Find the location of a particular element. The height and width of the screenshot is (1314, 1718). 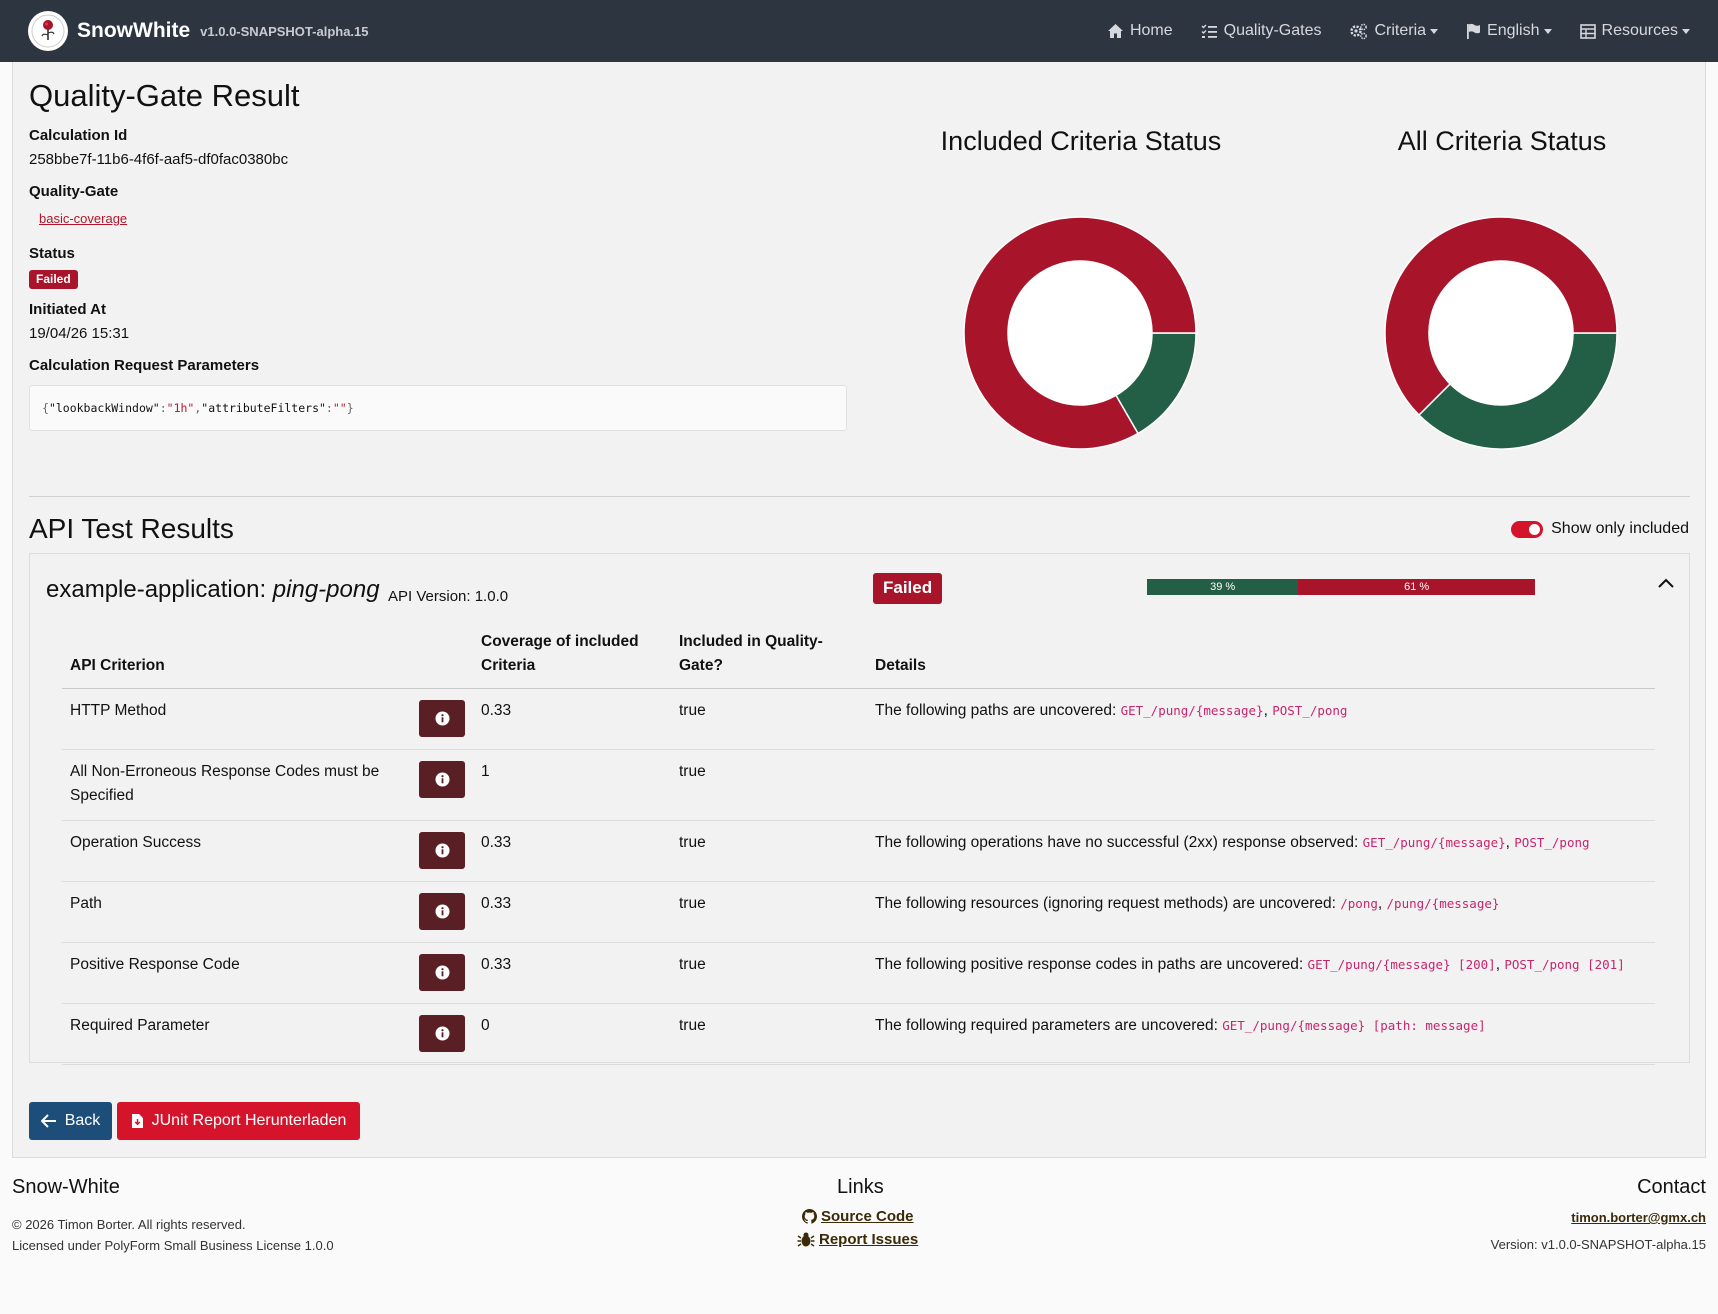

source-code-label: Source Code is located at coordinates (867, 1216).